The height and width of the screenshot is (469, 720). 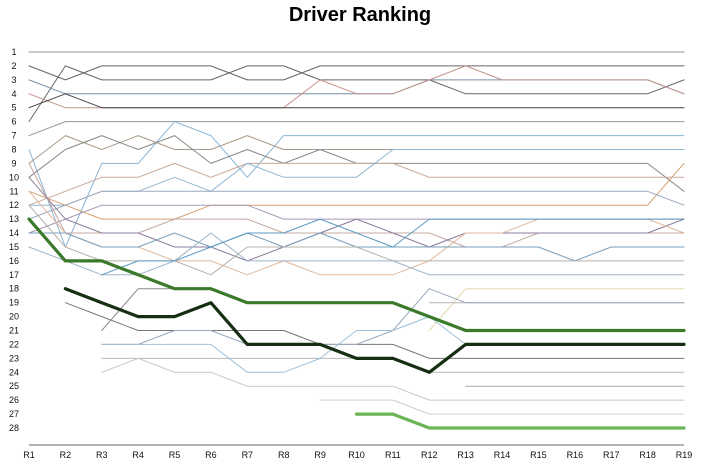 What do you see at coordinates (14, 303) in the screenshot?
I see `y-tick-label: 19` at bounding box center [14, 303].